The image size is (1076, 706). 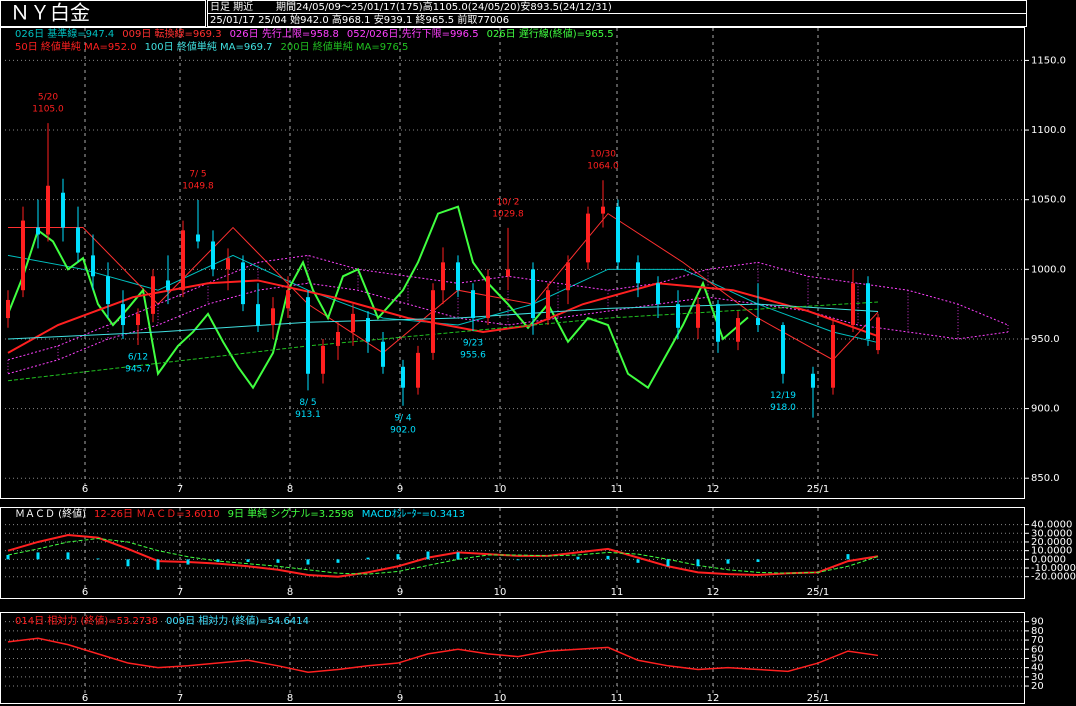 I want to click on legend-entry: 100日 終値単純 MA=969.7, so click(x=209, y=46).